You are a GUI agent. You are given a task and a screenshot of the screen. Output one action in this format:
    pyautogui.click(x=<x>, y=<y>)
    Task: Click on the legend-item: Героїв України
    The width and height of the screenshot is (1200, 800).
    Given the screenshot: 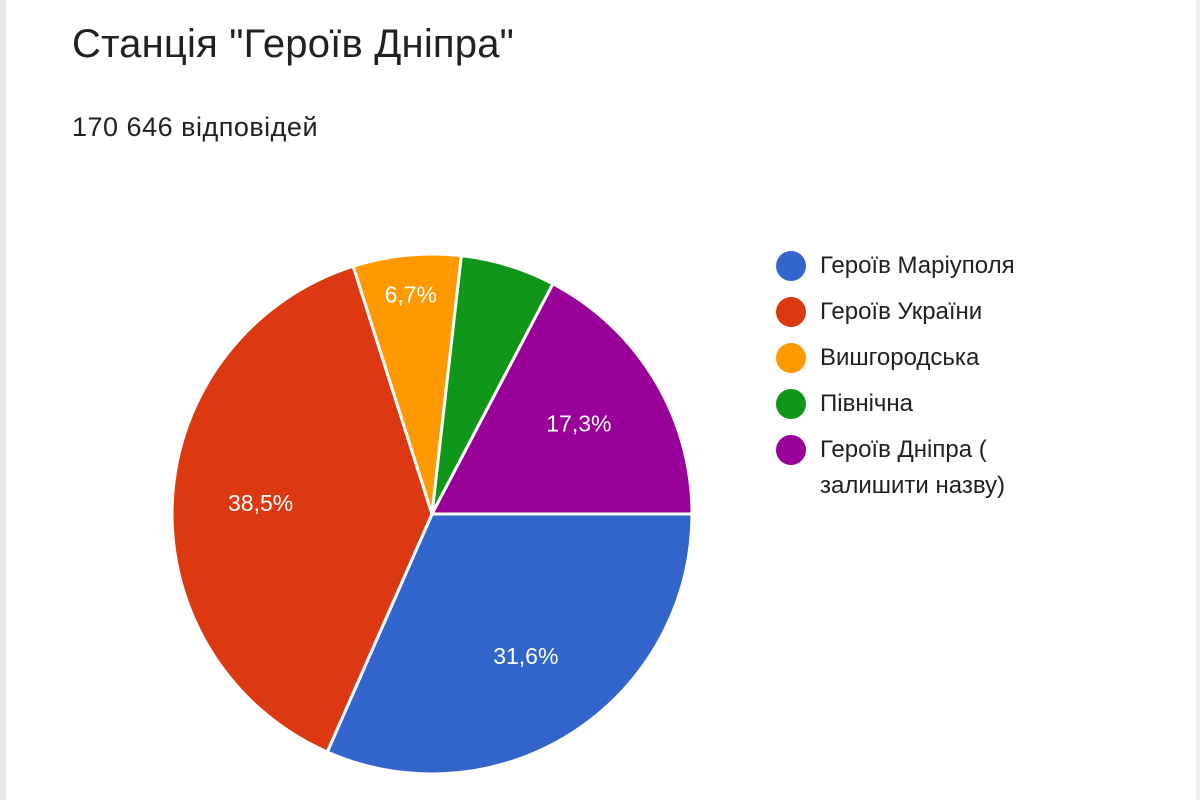 What is the action you would take?
    pyautogui.click(x=918, y=312)
    